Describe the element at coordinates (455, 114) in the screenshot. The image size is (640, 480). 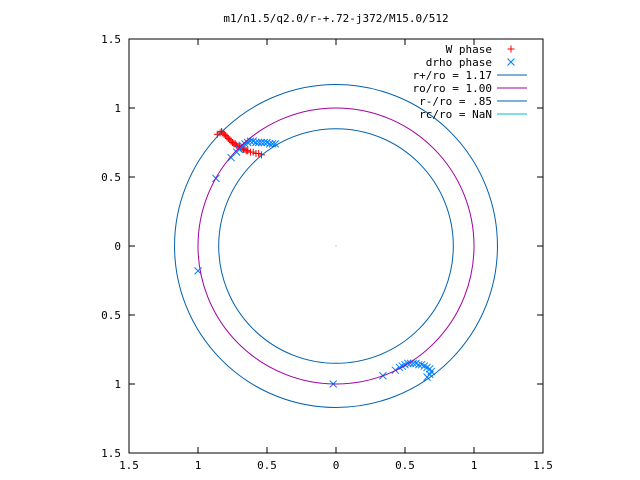
I see `legend-label: rc/ro = NaN` at that location.